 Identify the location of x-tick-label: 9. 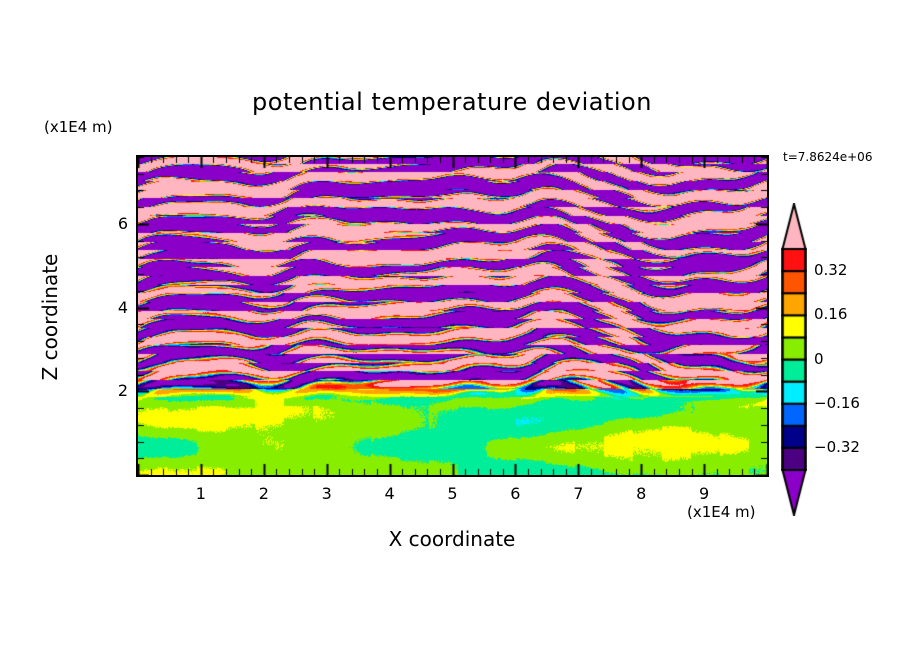
(704, 493).